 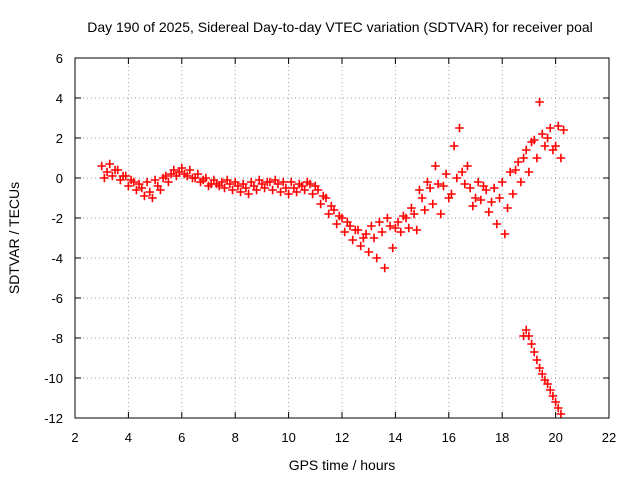 I want to click on y-tick-label: -12, so click(x=53, y=418).